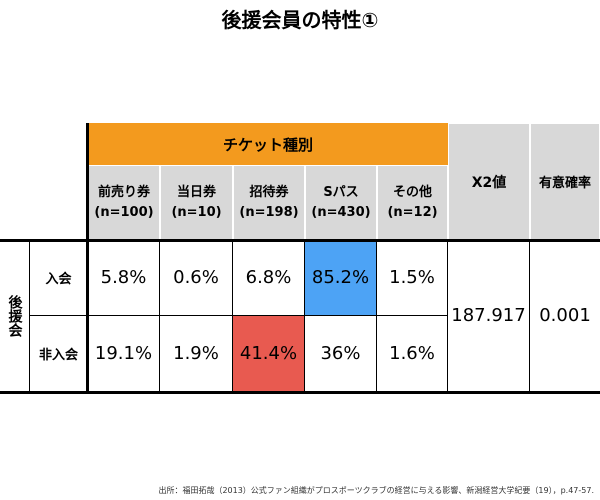 The height and width of the screenshot is (500, 600). What do you see at coordinates (412, 354) in the screenshot?
I see `cell: 1.6%` at bounding box center [412, 354].